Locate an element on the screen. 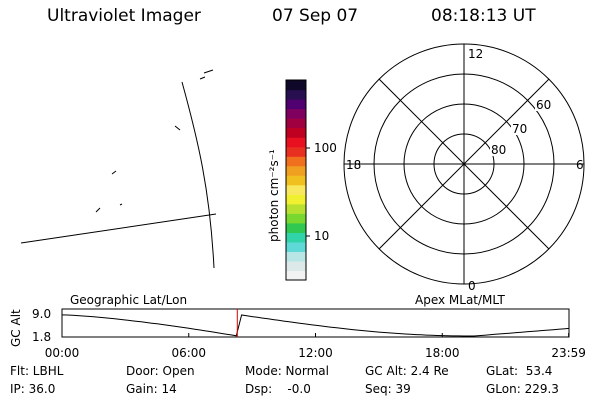 This screenshot has height=400, width=600. glat-status: GLat: 53.4 is located at coordinates (519, 371).